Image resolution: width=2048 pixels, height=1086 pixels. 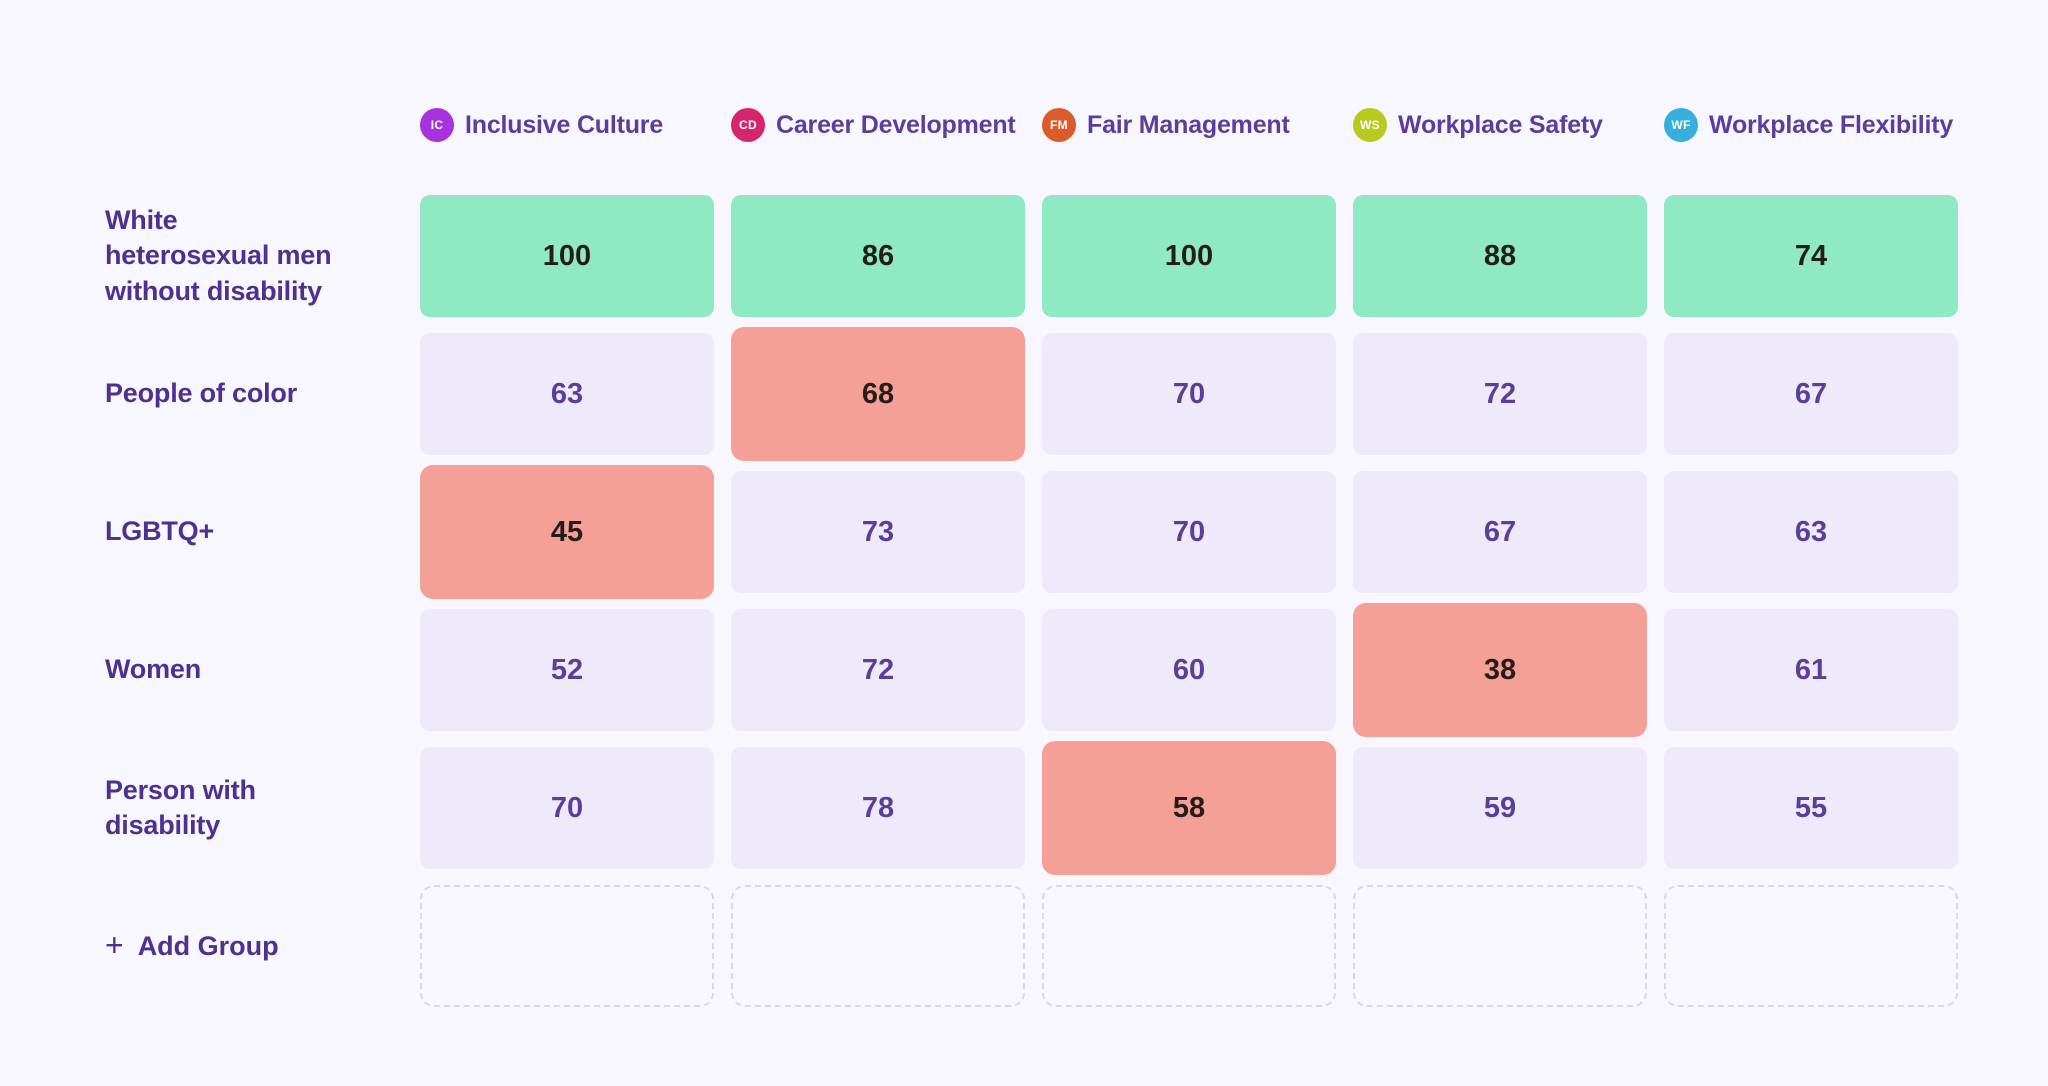 I want to click on score-value: 73, so click(x=878, y=531).